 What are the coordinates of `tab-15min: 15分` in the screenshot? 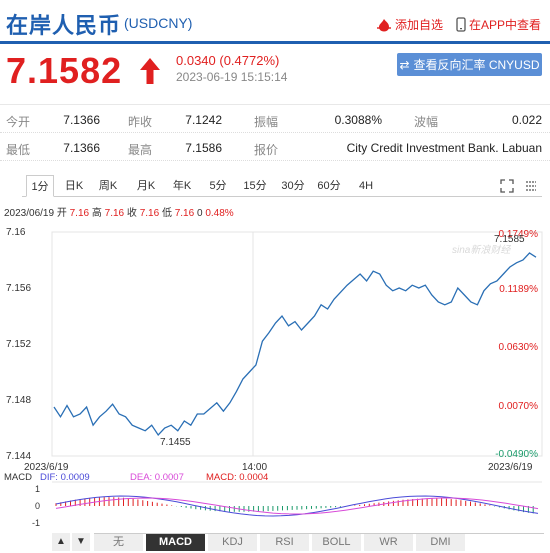 It's located at (255, 186).